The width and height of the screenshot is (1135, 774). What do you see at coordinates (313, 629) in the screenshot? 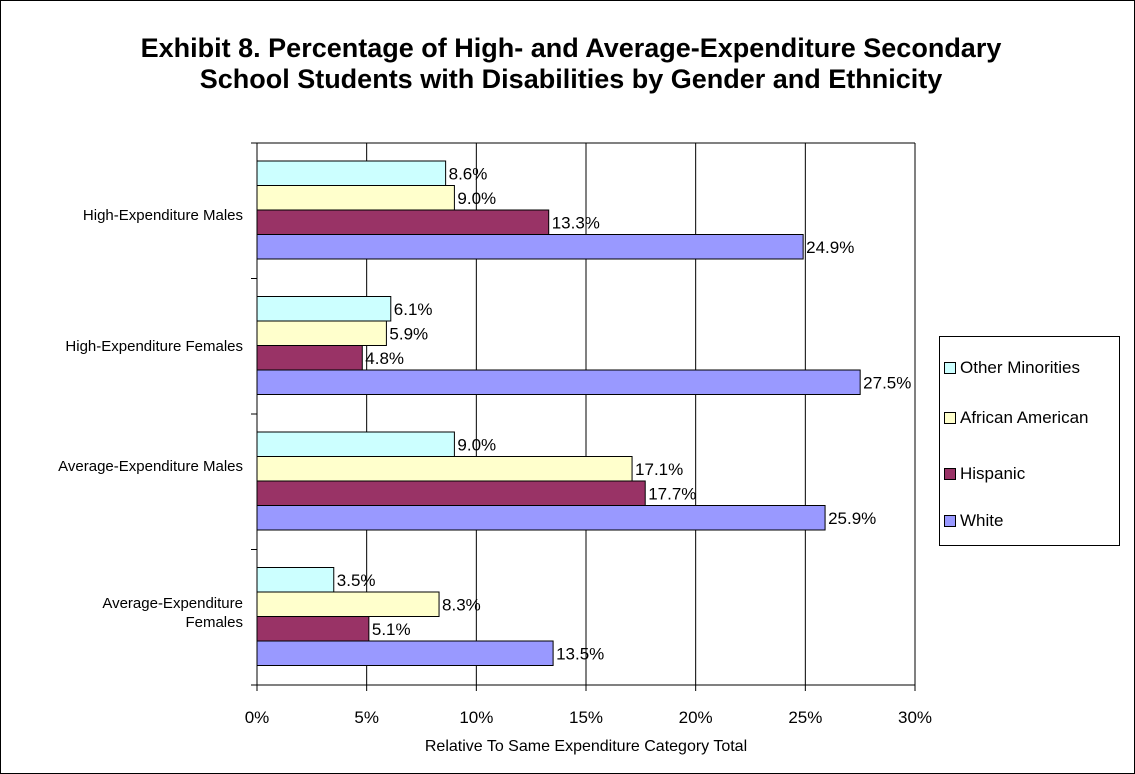
I see `bar-hispanic-average-expenditure-females` at bounding box center [313, 629].